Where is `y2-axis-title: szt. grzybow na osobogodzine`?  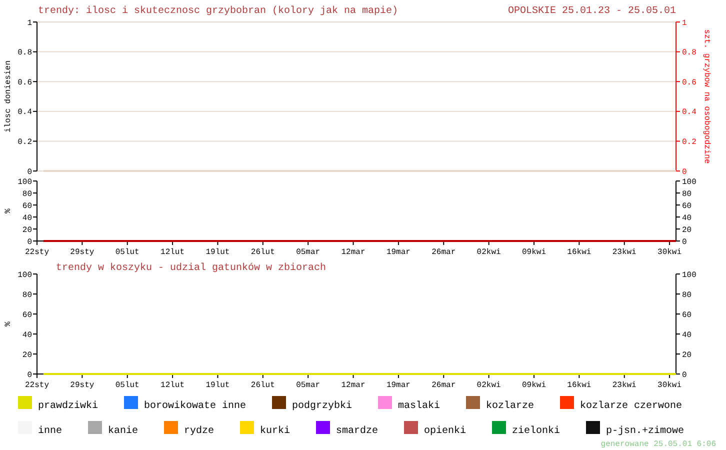
y2-axis-title: szt. grzybow na osobogodzine is located at coordinates (706, 96).